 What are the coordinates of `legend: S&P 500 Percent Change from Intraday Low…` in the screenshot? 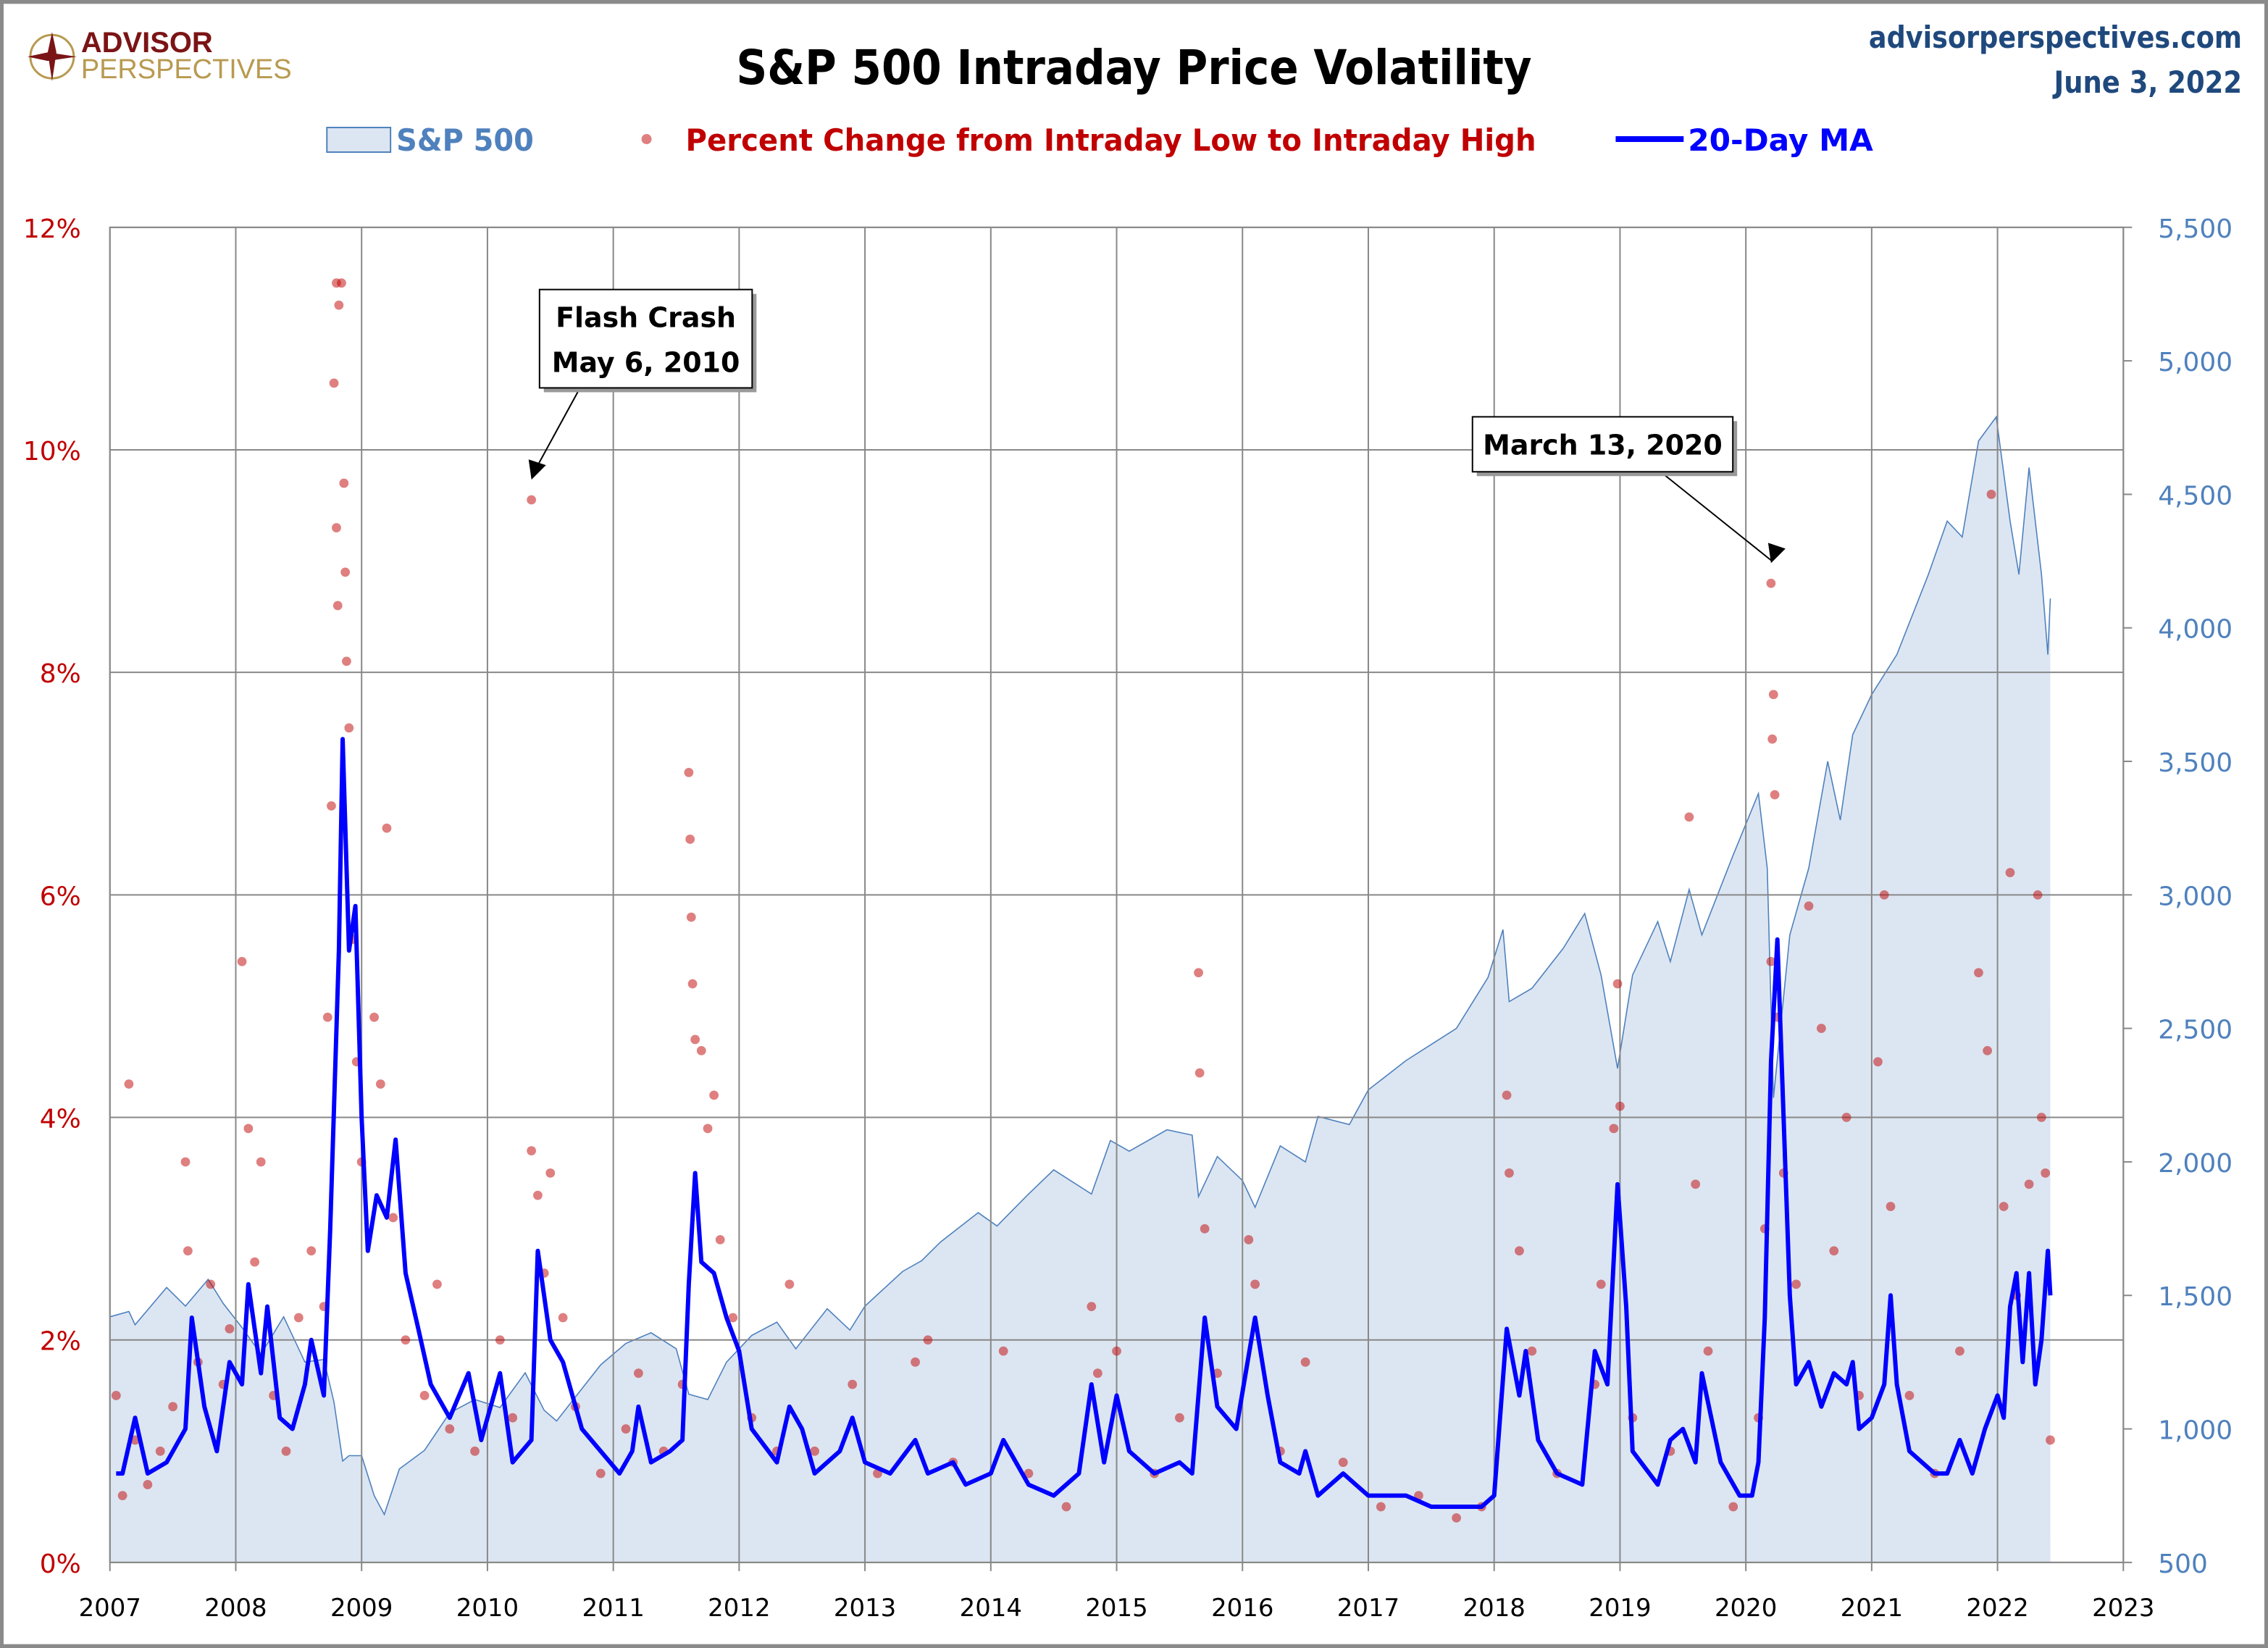 It's located at (1099, 140).